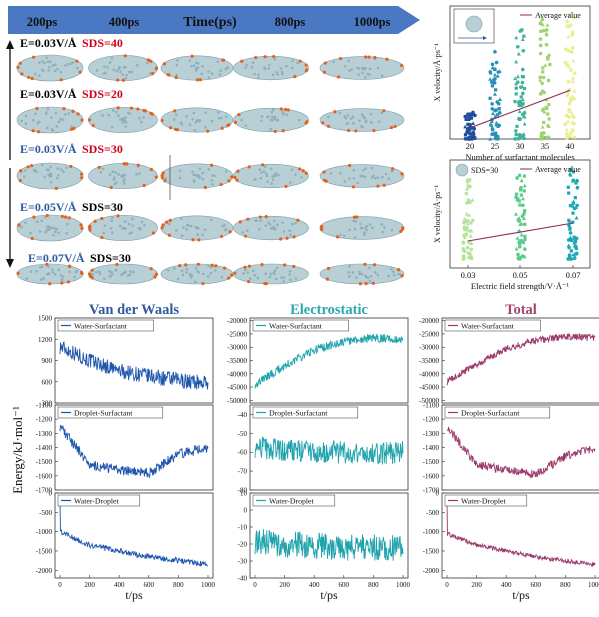 The image size is (599, 617). I want to click on x-tick-label: 0.05, so click(520, 275).